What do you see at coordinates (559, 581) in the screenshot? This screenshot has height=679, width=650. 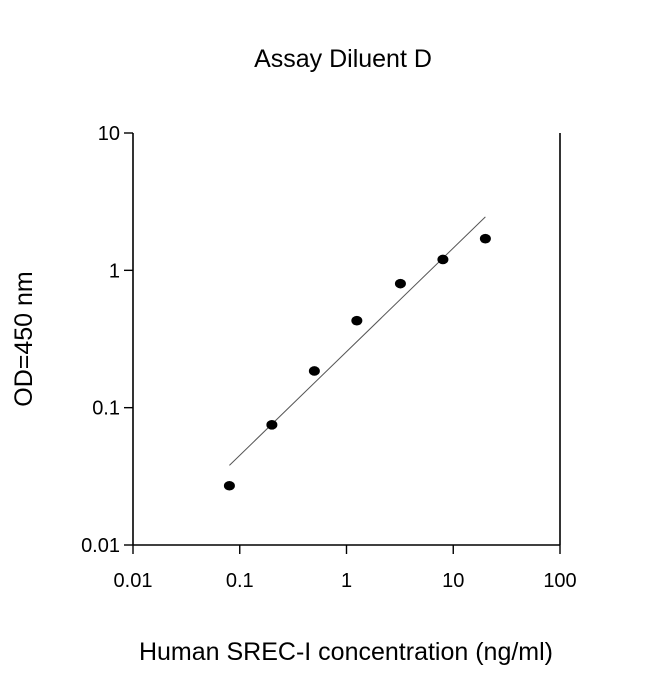 I see `x-tick-label: 100` at bounding box center [559, 581].